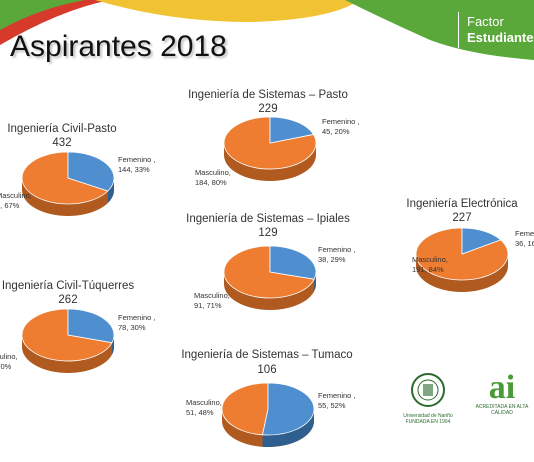 The height and width of the screenshot is (462, 534). What do you see at coordinates (67, 300) in the screenshot?
I see `chart-total-5: 262` at bounding box center [67, 300].